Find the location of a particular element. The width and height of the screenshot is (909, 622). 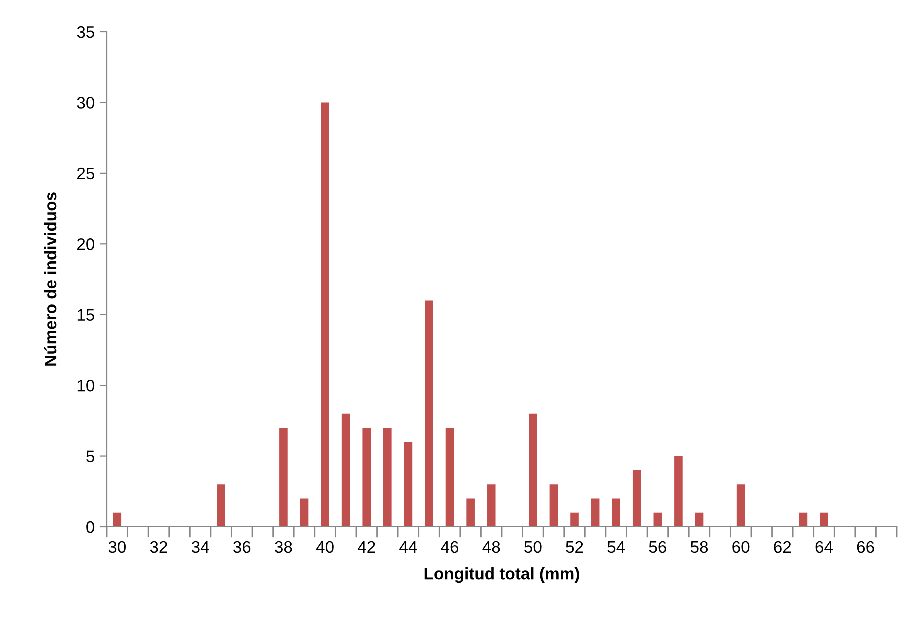

x-tick-label: 54 is located at coordinates (617, 548).